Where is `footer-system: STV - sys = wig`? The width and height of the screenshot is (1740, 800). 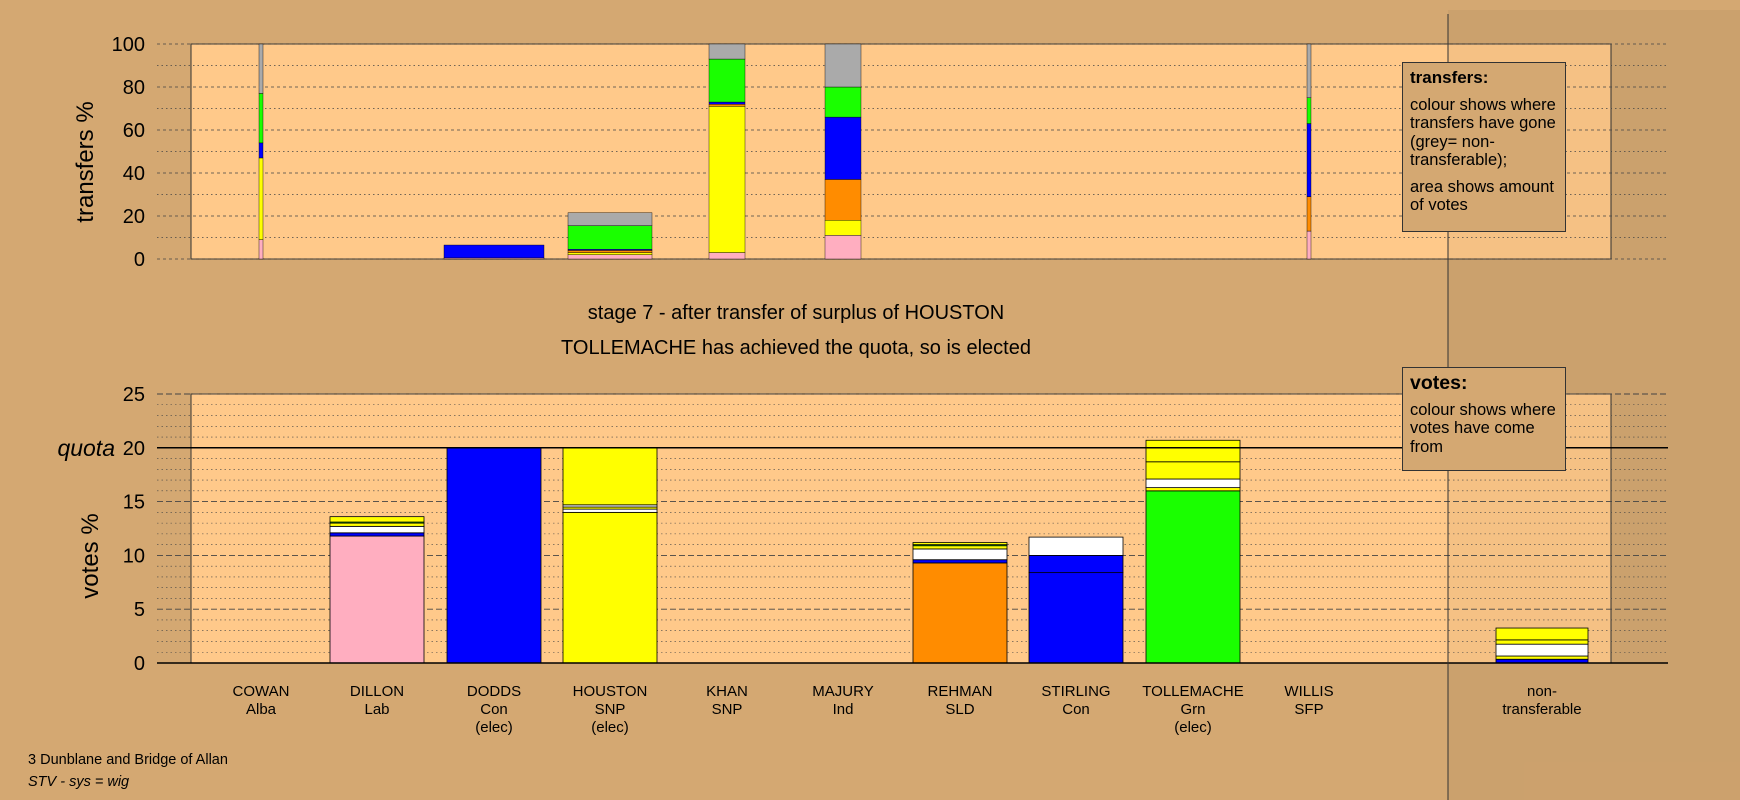
footer-system: STV - sys = wig is located at coordinates (79, 782).